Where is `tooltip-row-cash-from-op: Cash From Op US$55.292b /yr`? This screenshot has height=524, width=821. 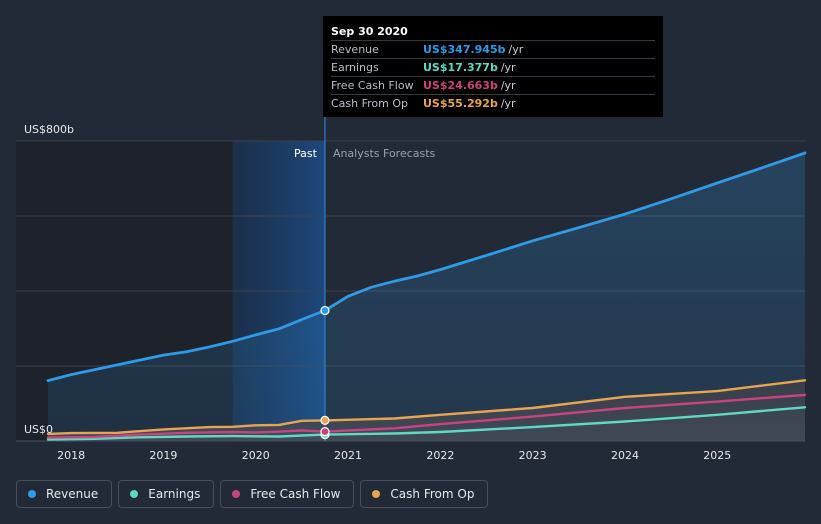 tooltip-row-cash-from-op: Cash From Op US$55.292b /yr is located at coordinates (493, 103).